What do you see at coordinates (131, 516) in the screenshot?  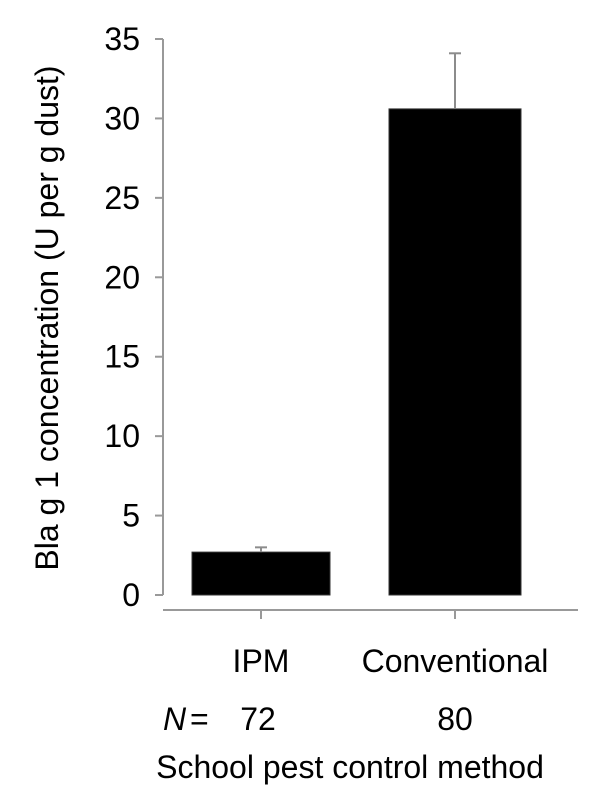 I see `y-tick-label: 5` at bounding box center [131, 516].